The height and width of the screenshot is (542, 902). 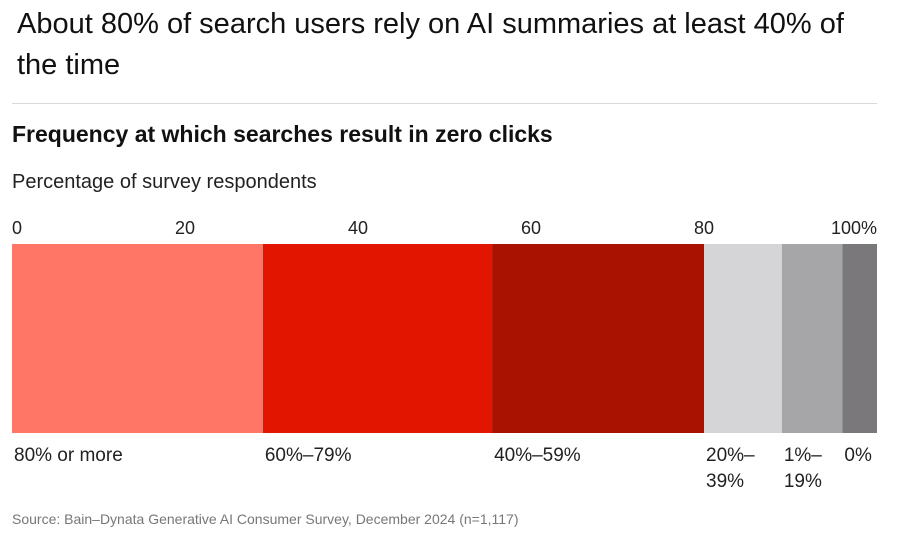 What do you see at coordinates (730, 468) in the screenshot?
I see `segment-label: 20%– 39%` at bounding box center [730, 468].